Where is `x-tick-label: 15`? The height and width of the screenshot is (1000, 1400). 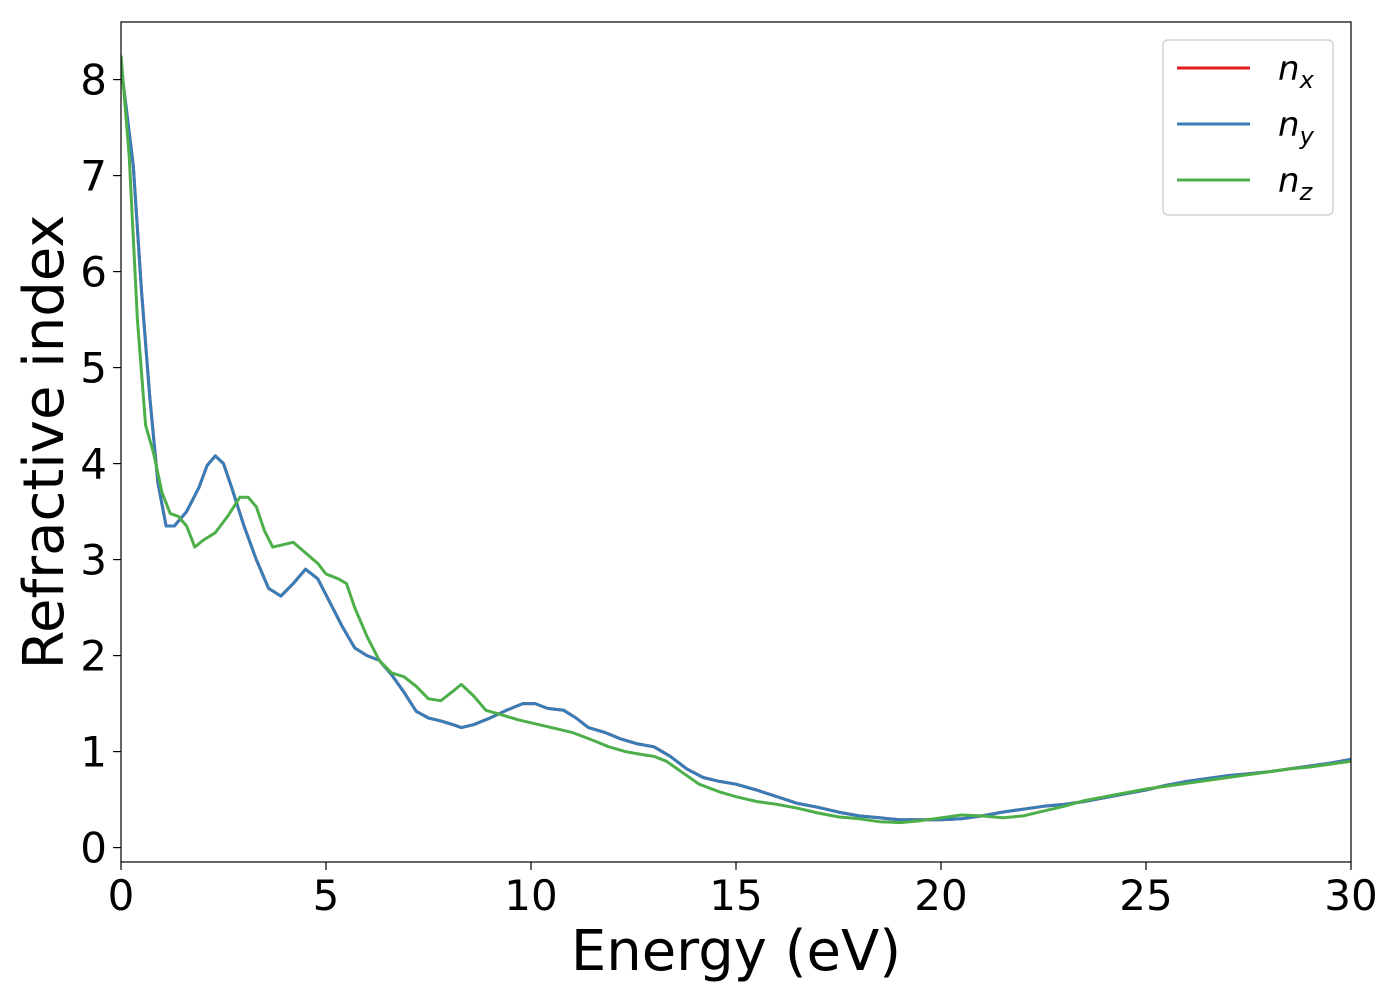 x-tick-label: 15 is located at coordinates (735, 895).